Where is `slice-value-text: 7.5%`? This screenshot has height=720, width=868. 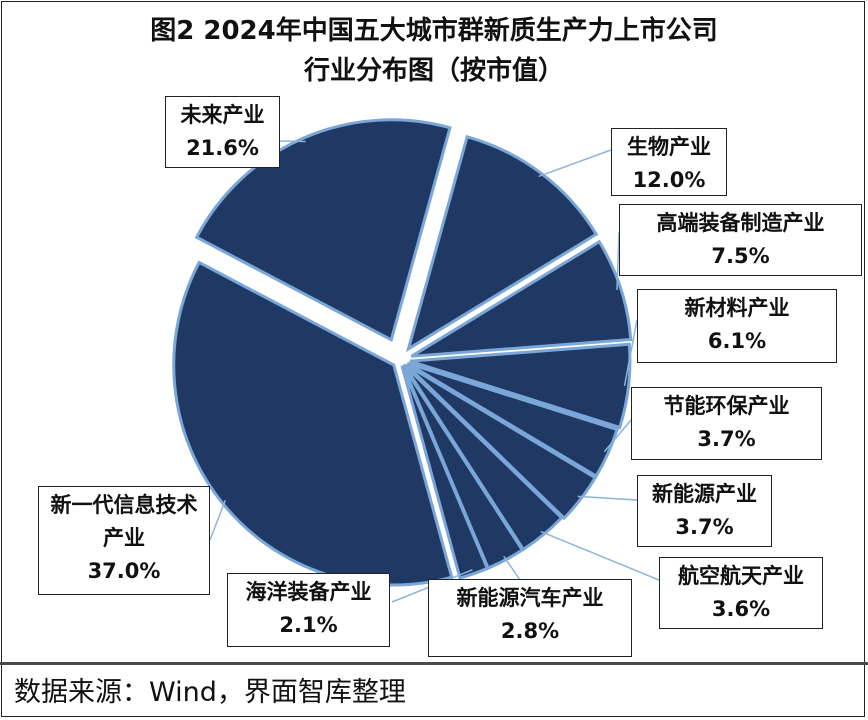 slice-value-text: 7.5% is located at coordinates (740, 256).